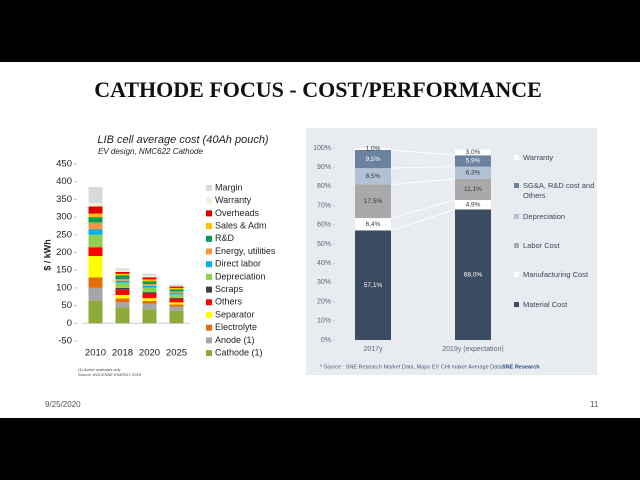 The height and width of the screenshot is (480, 640). What do you see at coordinates (235, 314) in the screenshot?
I see `legend-label: Separator` at bounding box center [235, 314].